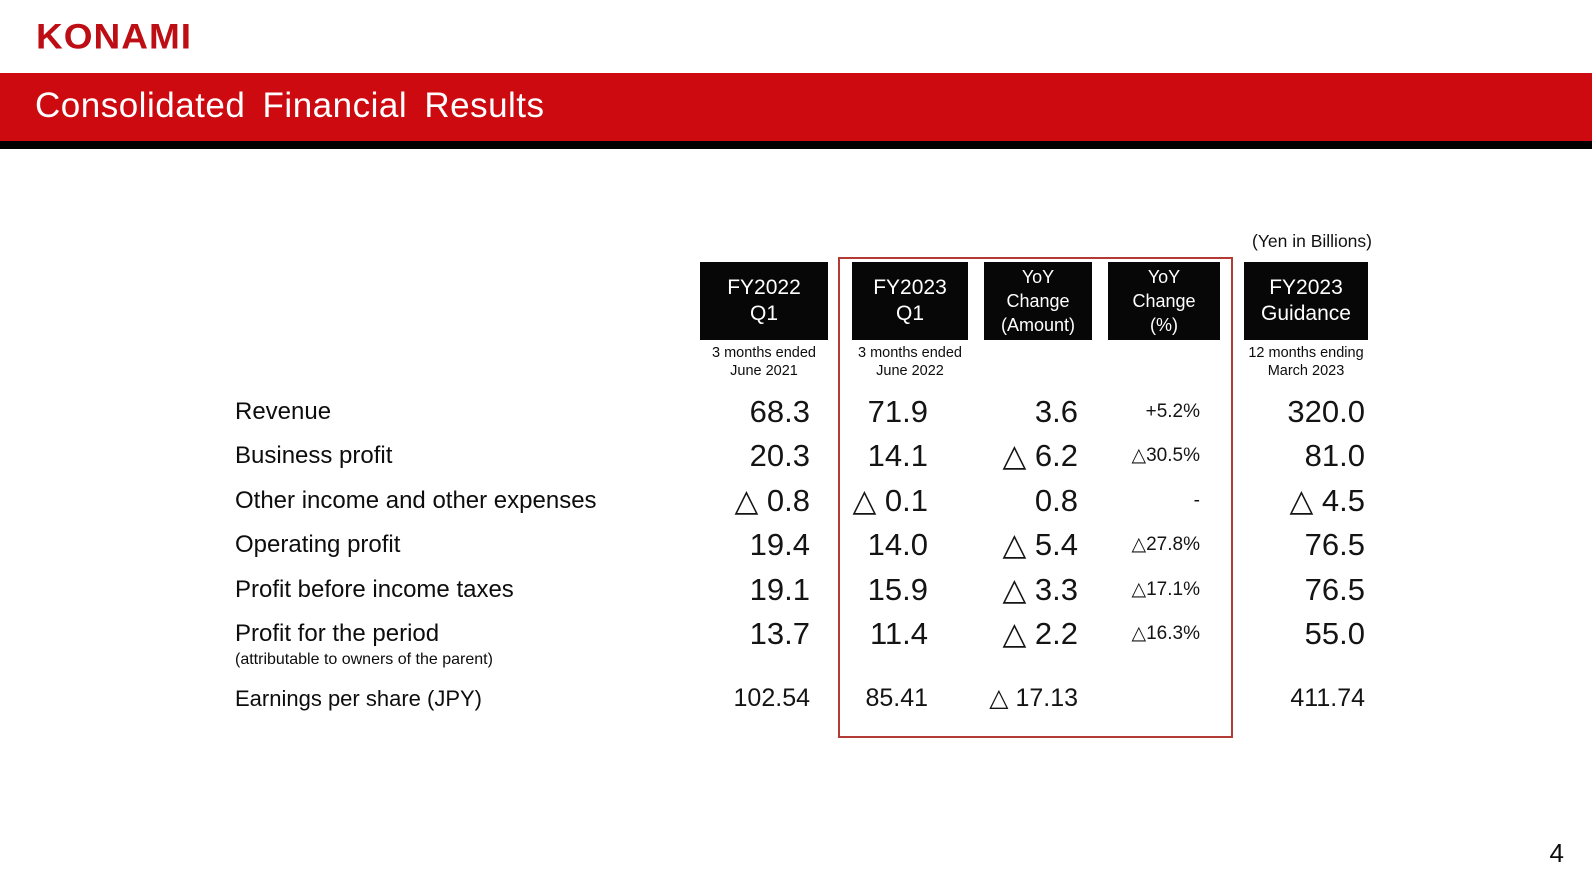 This screenshot has height=888, width=1592. I want to click on cell-fy2023-guidance: 81.0, so click(1334, 455).